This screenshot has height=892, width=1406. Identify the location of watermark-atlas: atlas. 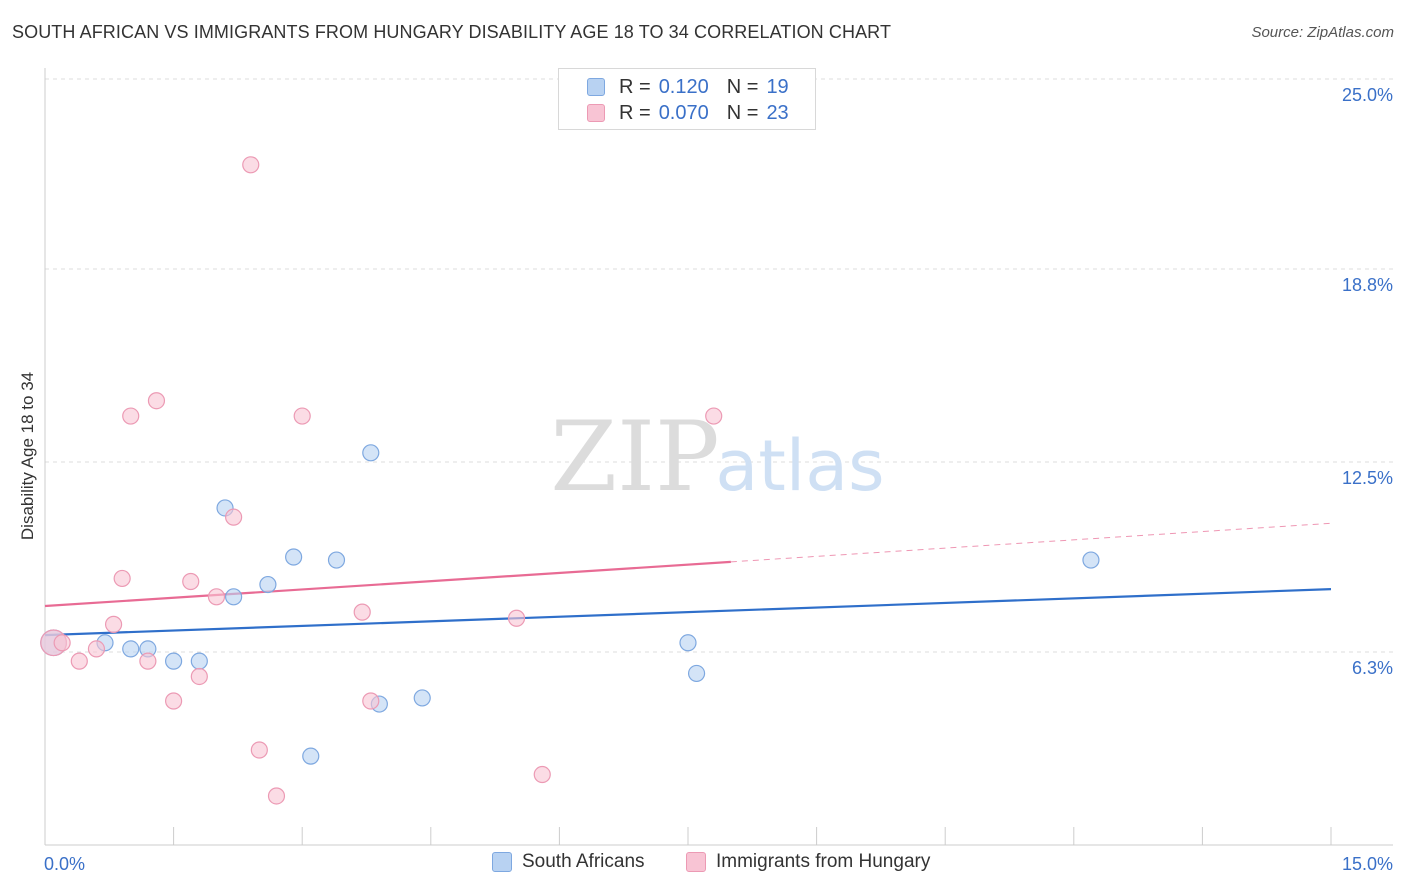
(799, 466).